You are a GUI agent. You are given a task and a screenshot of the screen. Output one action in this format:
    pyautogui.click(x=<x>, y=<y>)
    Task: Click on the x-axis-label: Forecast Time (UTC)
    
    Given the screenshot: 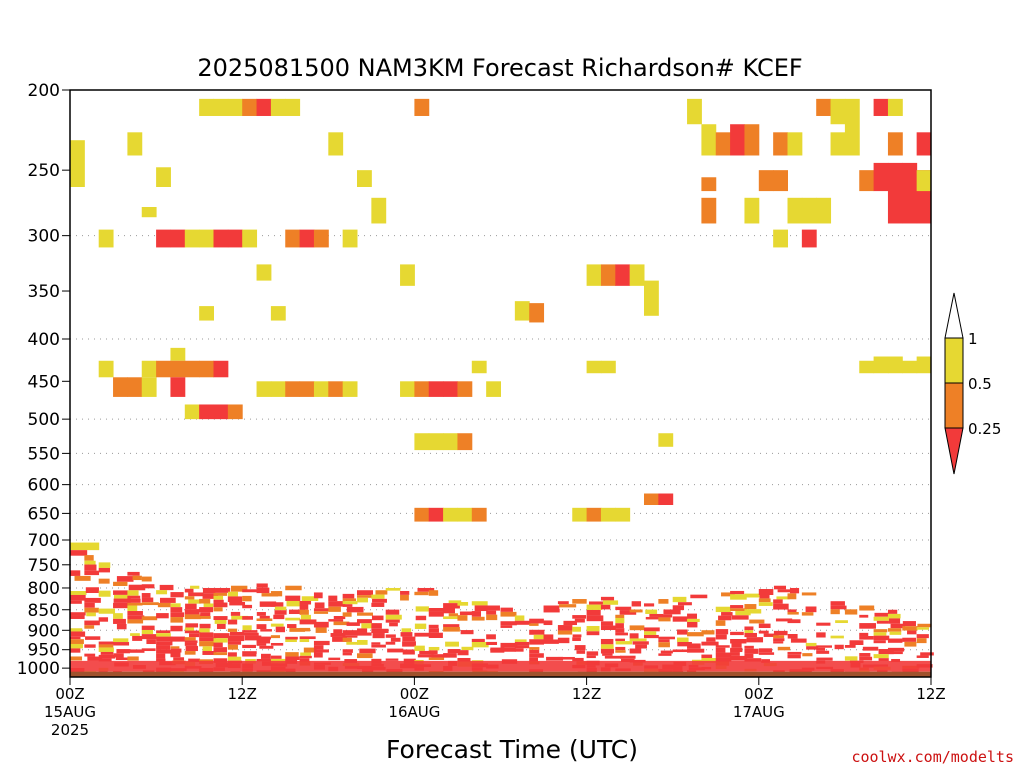 What is the action you would take?
    pyautogui.click(x=512, y=749)
    